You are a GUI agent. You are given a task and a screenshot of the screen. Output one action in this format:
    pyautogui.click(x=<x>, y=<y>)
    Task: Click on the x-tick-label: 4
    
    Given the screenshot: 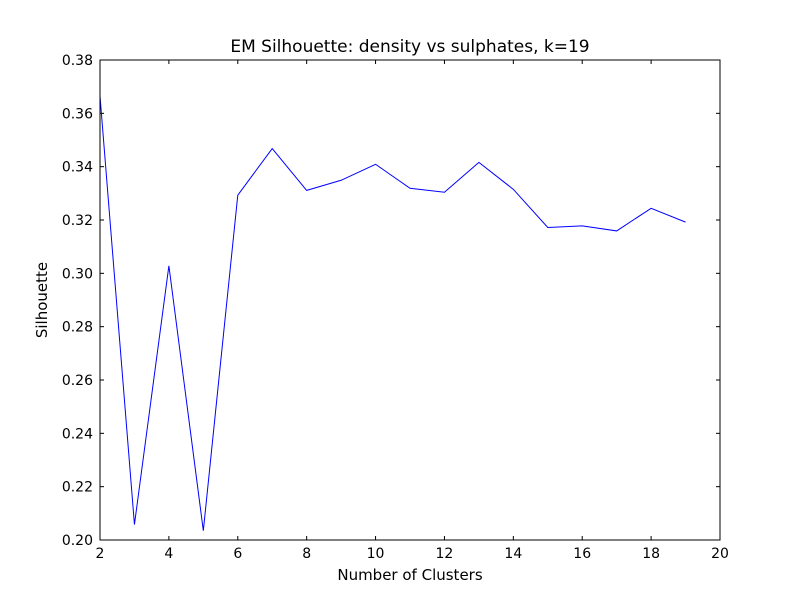 What is the action you would take?
    pyautogui.click(x=168, y=554)
    